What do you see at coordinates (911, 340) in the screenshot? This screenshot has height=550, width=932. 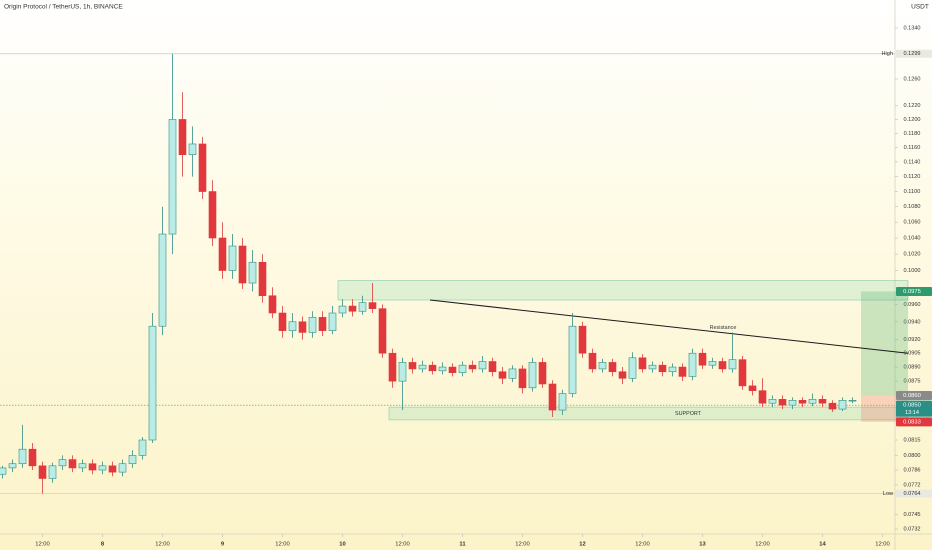 I see `y-tick-label: 0.0920` at bounding box center [911, 340].